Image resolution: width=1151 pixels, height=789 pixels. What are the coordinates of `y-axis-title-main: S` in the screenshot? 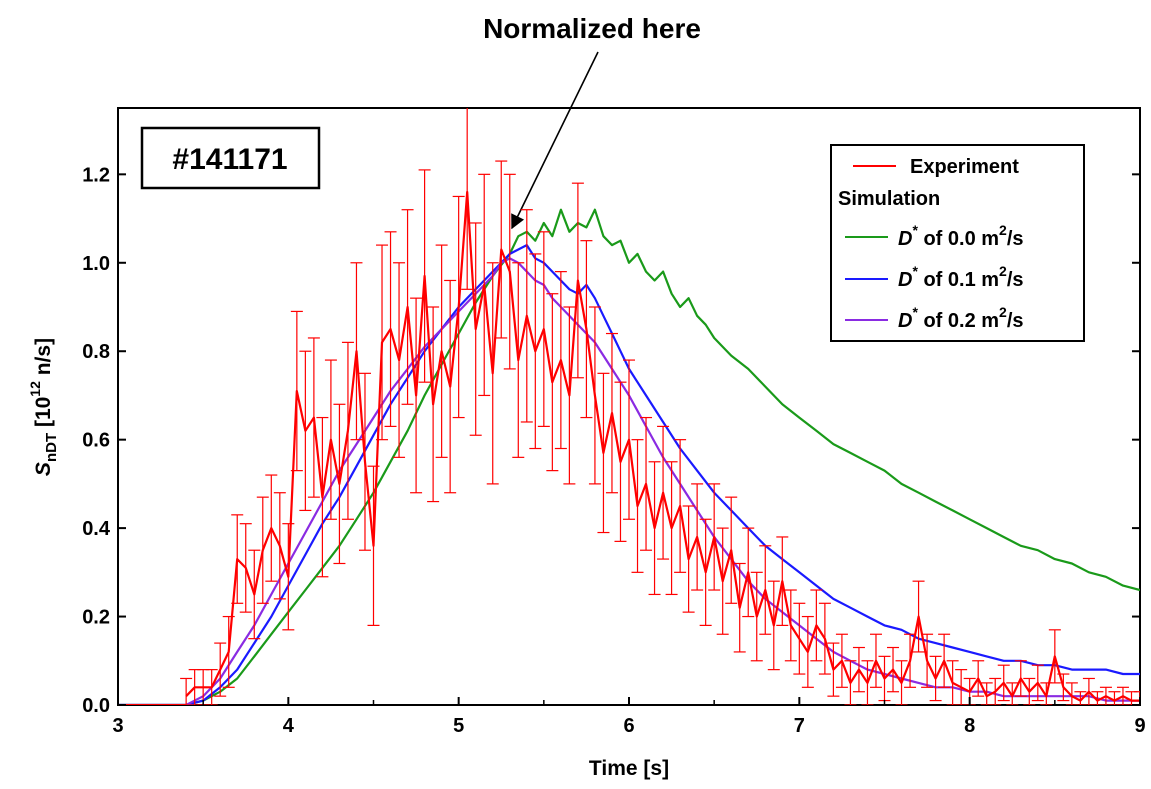 It's located at (43, 469).